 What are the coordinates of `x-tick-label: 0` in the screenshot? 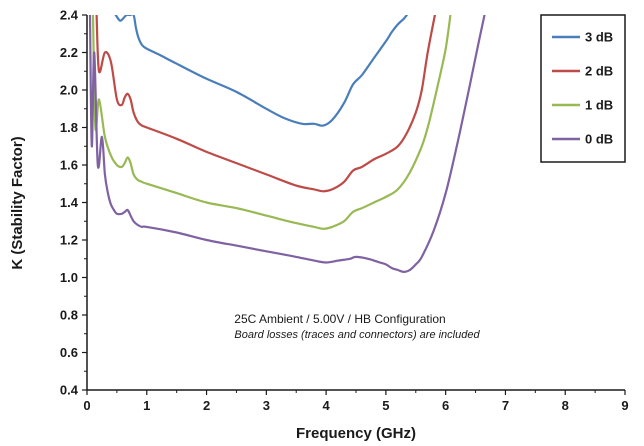 It's located at (86, 405).